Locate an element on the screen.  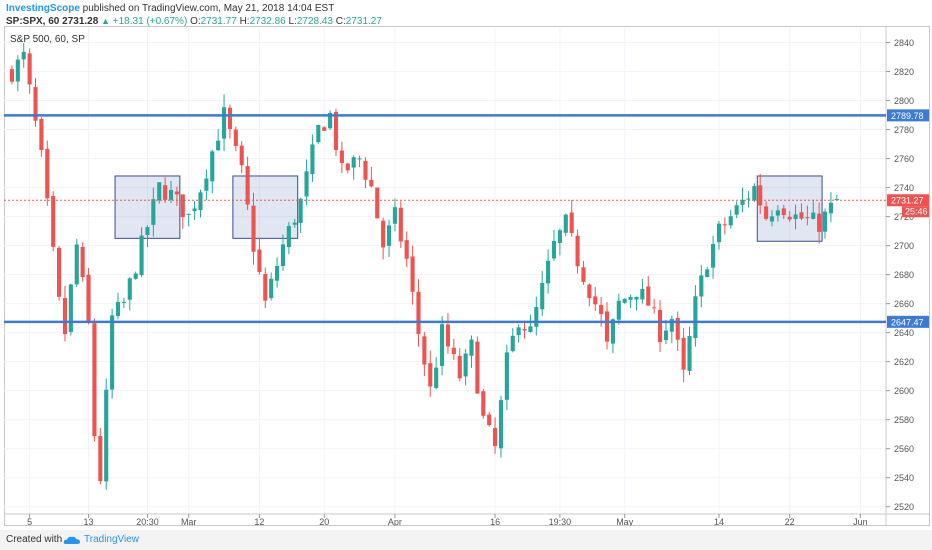
tradingview-cloud-icon is located at coordinates (71, 540).